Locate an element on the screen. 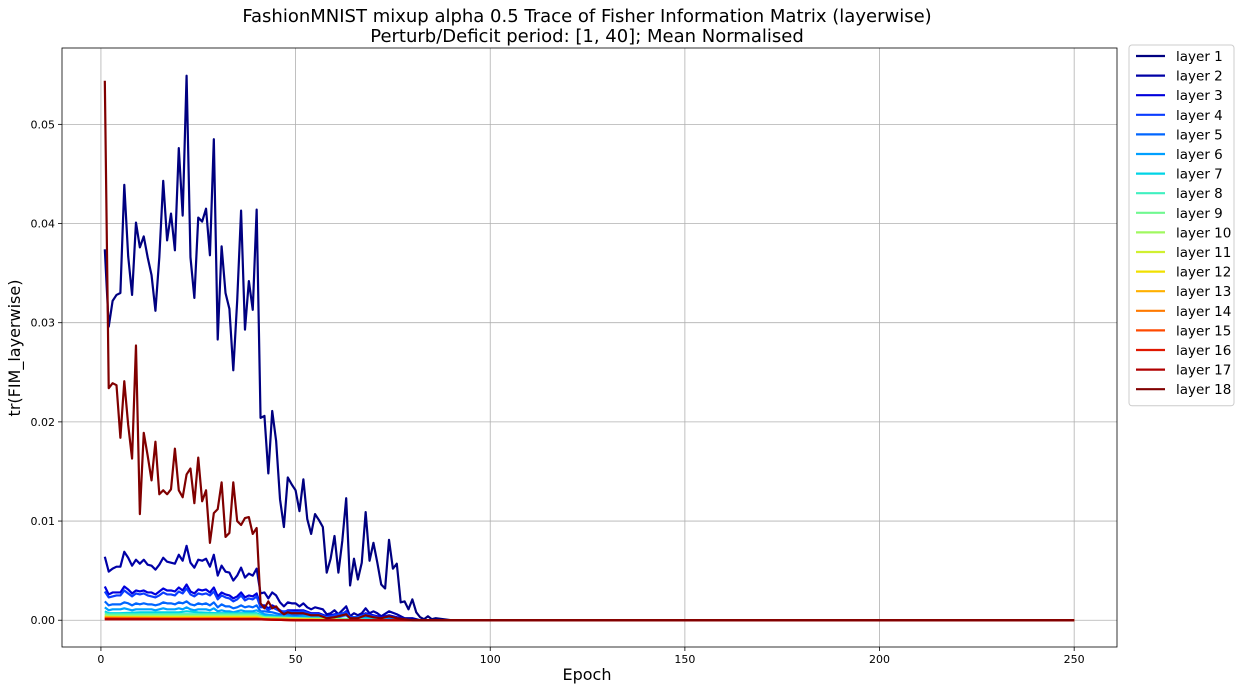 The width and height of the screenshot is (1241, 689). legend-label: layer 9 is located at coordinates (1199, 214).